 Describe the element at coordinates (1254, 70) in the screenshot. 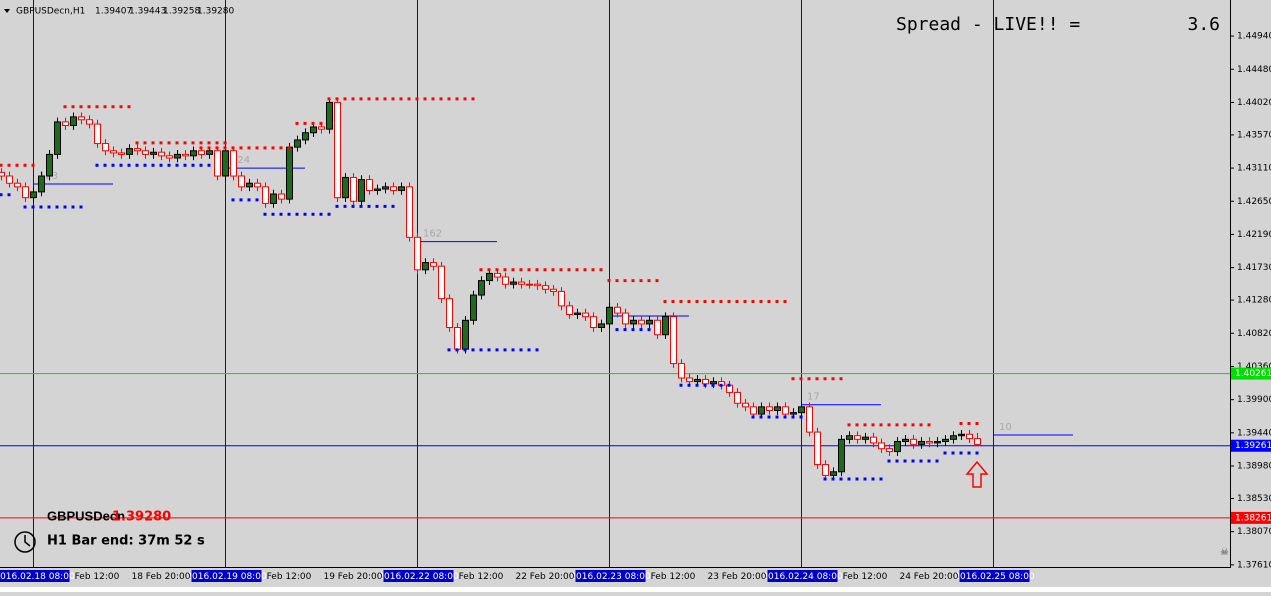

I see `y-tick-label: 1.44480` at that location.